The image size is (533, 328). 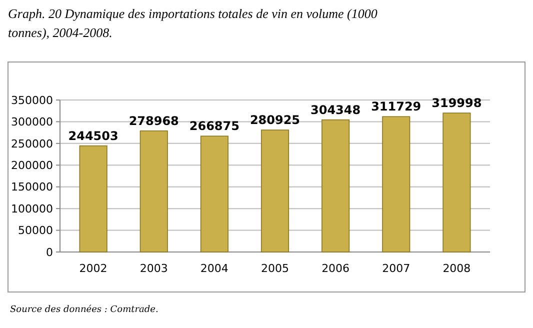 What do you see at coordinates (335, 109) in the screenshot?
I see `data-label: 304348` at bounding box center [335, 109].